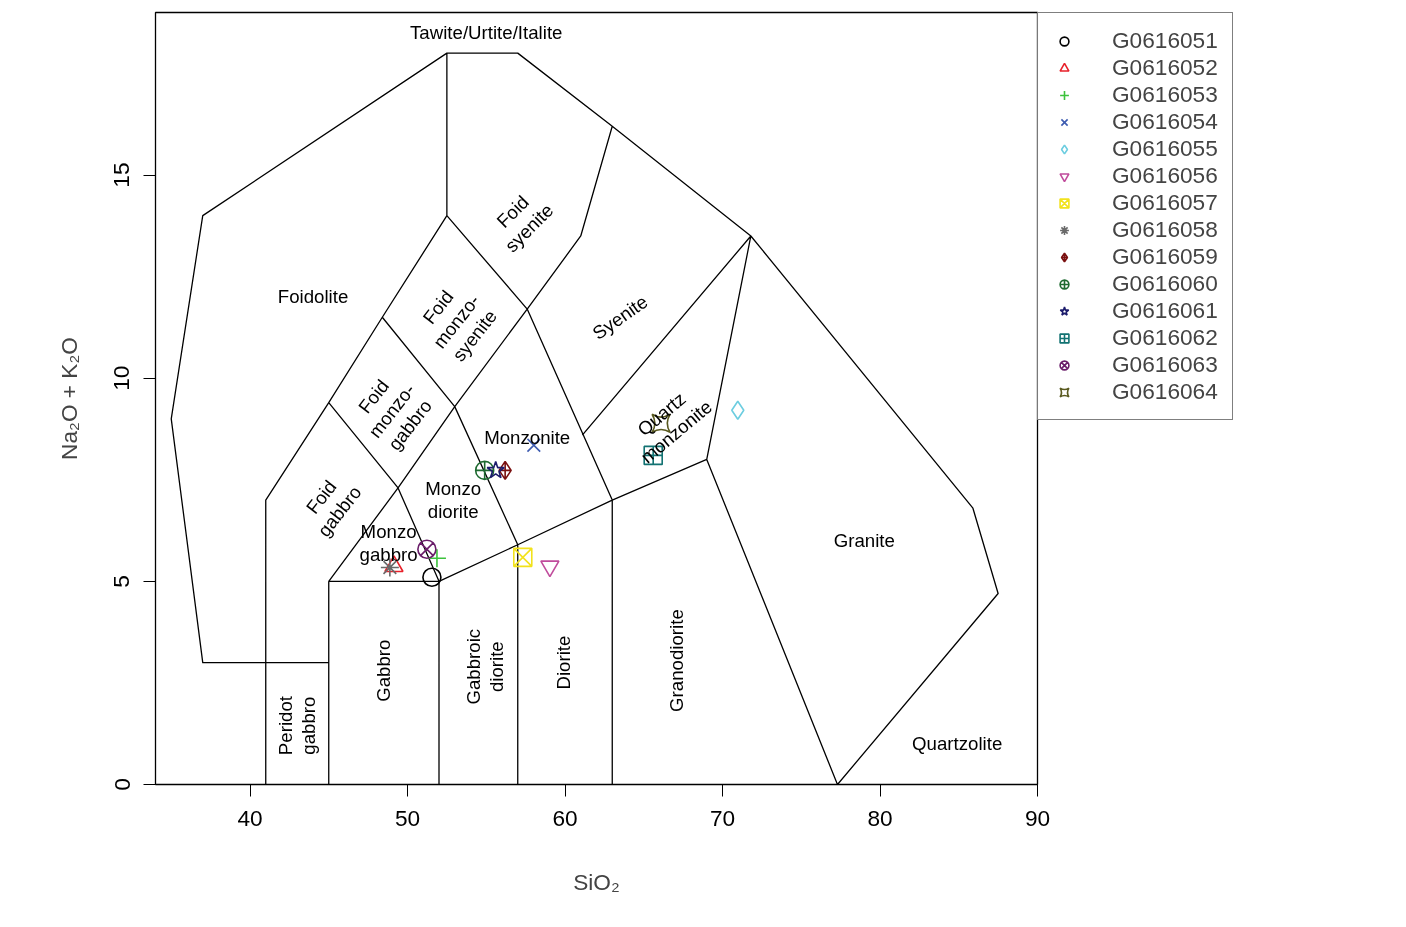 The height and width of the screenshot is (927, 1406). I want to click on legend-label: G0616063, so click(1165, 364).